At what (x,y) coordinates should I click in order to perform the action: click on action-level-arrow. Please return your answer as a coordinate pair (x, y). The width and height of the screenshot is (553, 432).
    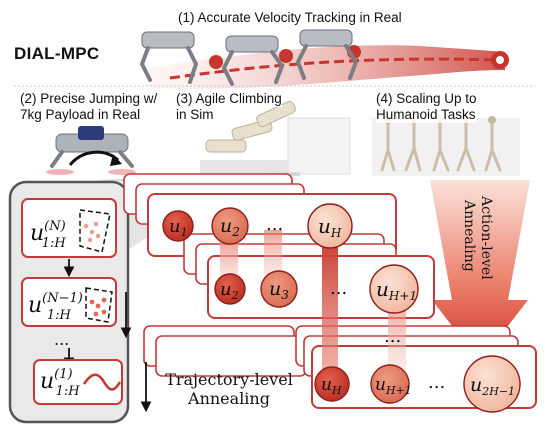
    Looking at the image, I should click on (480, 271).